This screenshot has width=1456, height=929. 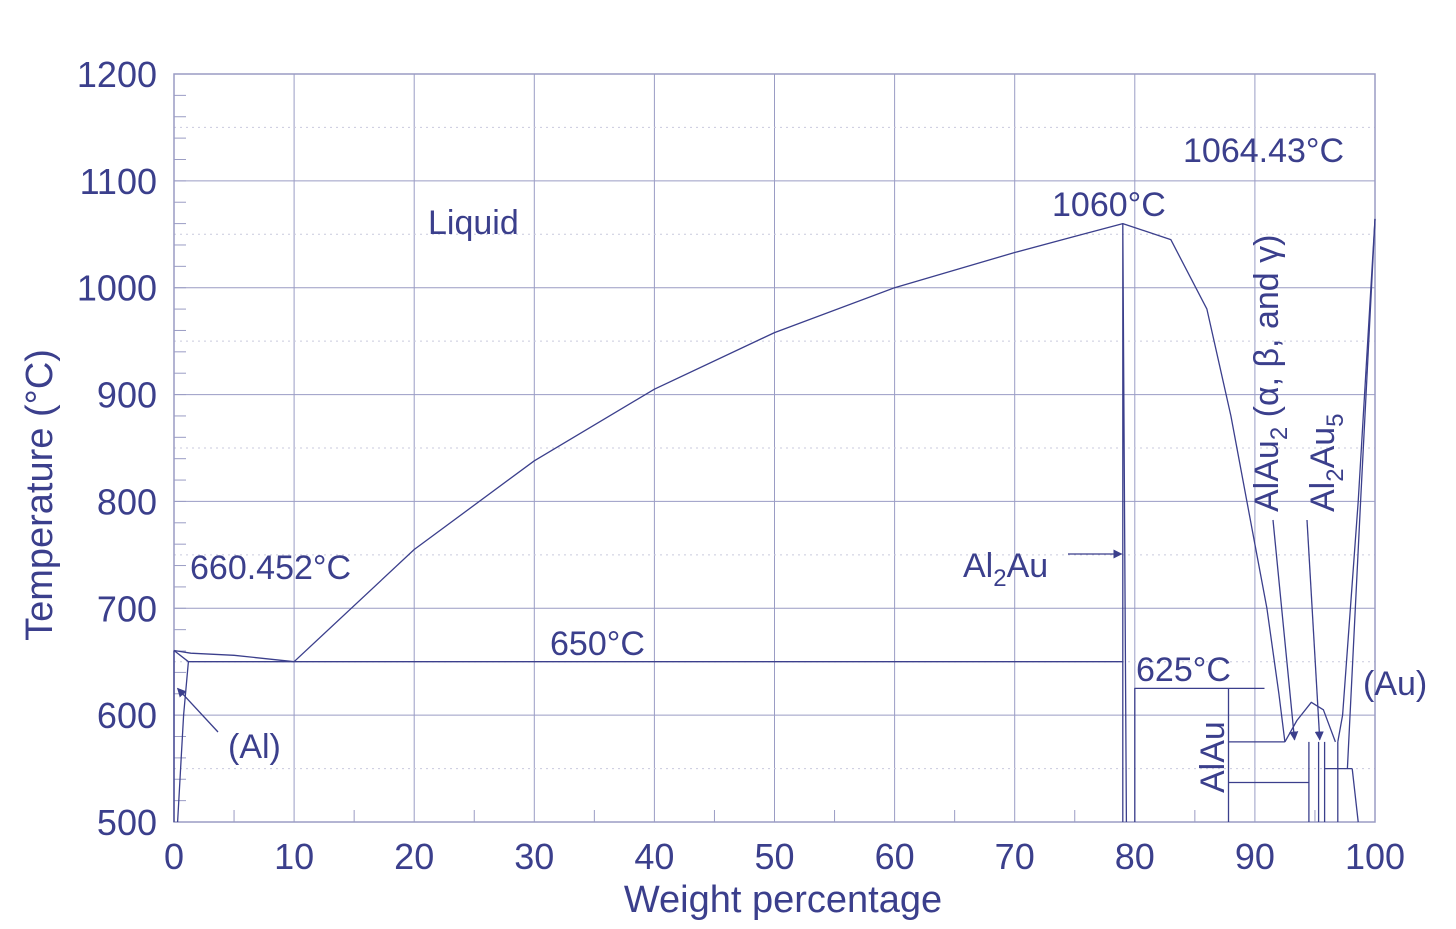 What do you see at coordinates (895, 856) in the screenshot?
I see `x-tick-label: 60` at bounding box center [895, 856].